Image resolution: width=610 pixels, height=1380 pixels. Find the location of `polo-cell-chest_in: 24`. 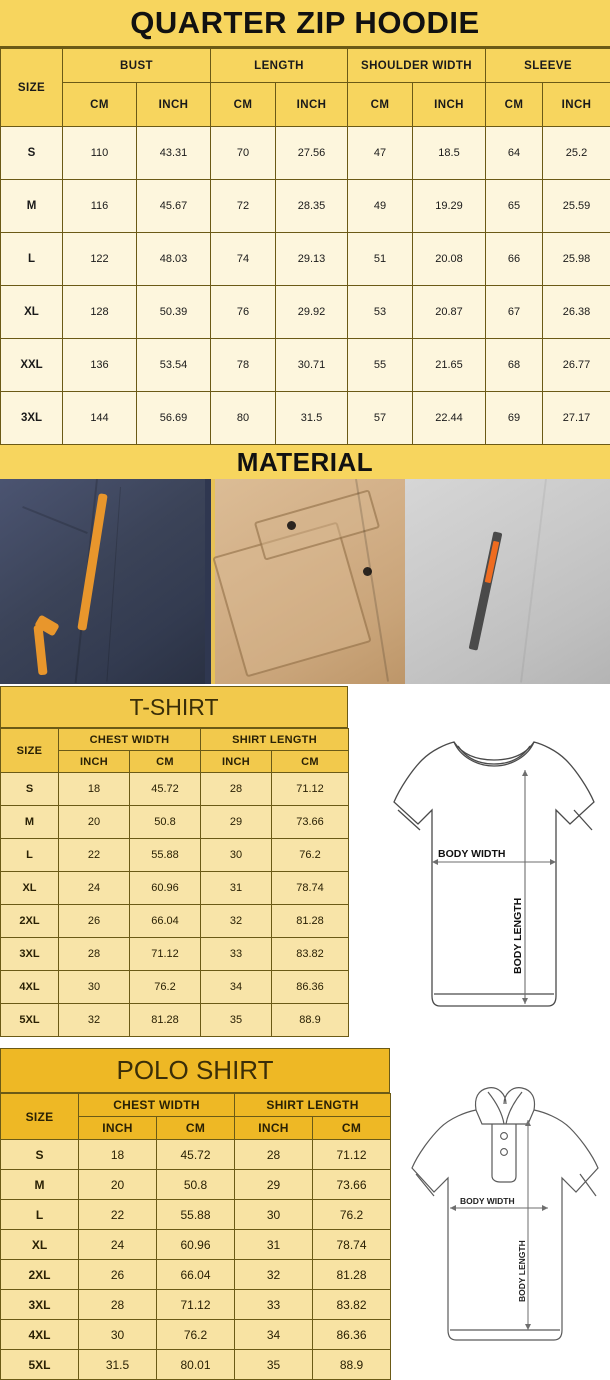

polo-cell-chest_in: 24 is located at coordinates (118, 1245).